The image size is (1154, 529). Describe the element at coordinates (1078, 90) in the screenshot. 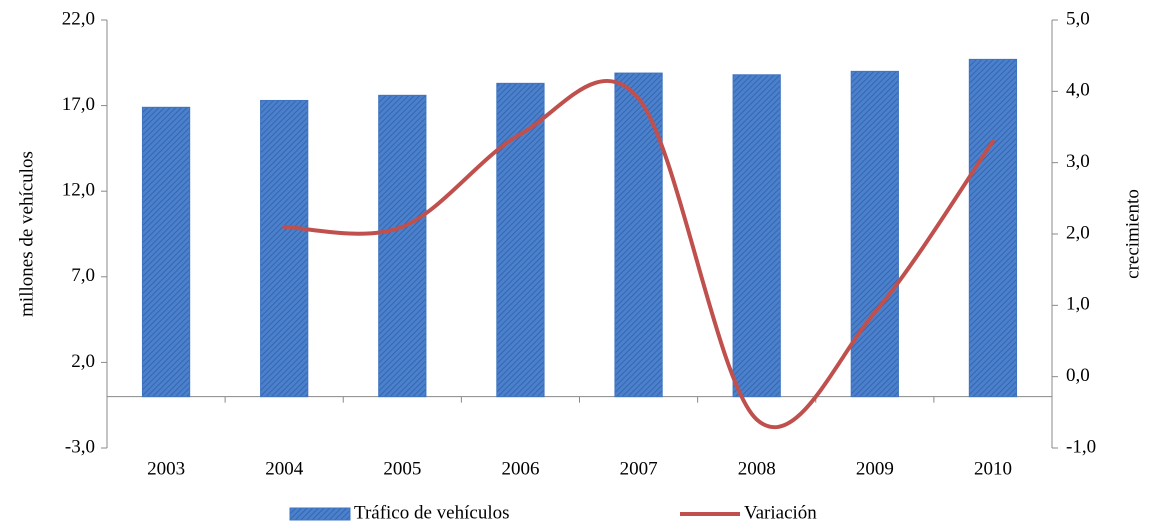

I see `y2-tick-label: 4,0` at that location.